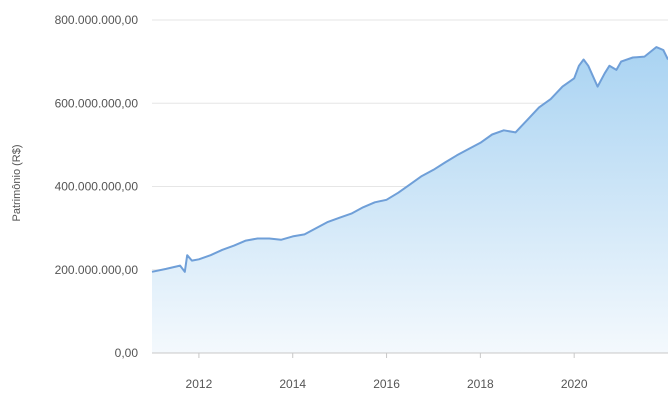 This screenshot has height=399, width=668. I want to click on x-tick-label: 2012, so click(199, 384).